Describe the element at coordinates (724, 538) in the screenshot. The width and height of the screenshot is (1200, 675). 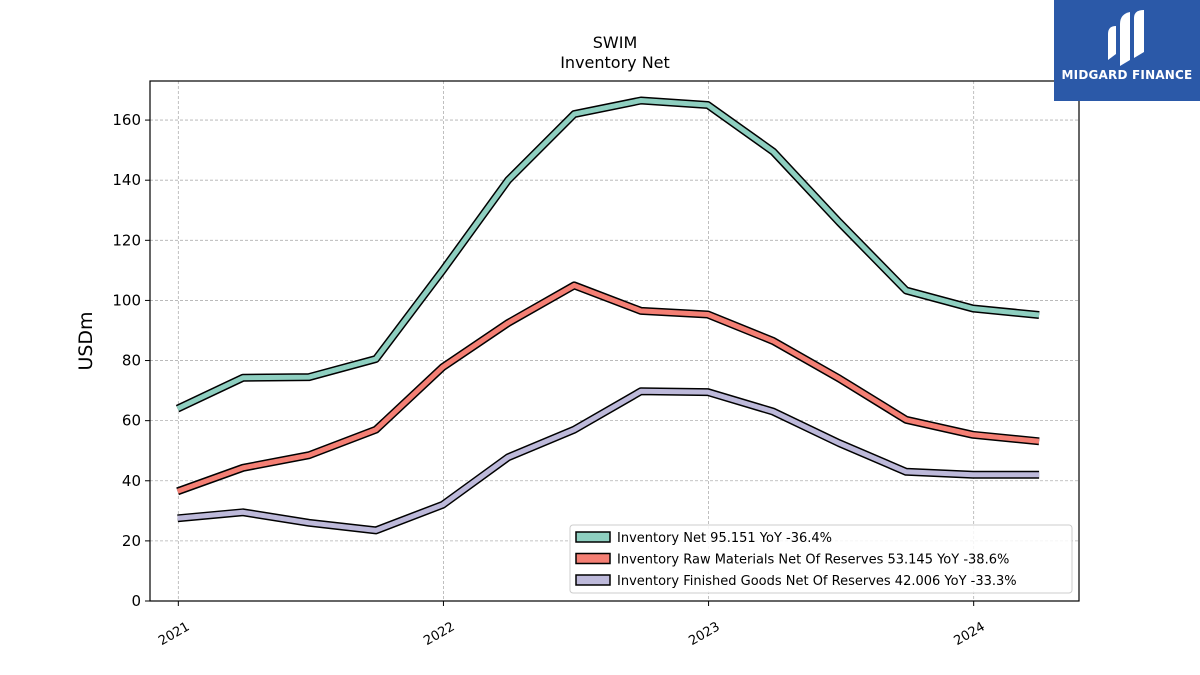
I see `legend-label: Inventory Net 95.151 YoY -36.4%` at that location.